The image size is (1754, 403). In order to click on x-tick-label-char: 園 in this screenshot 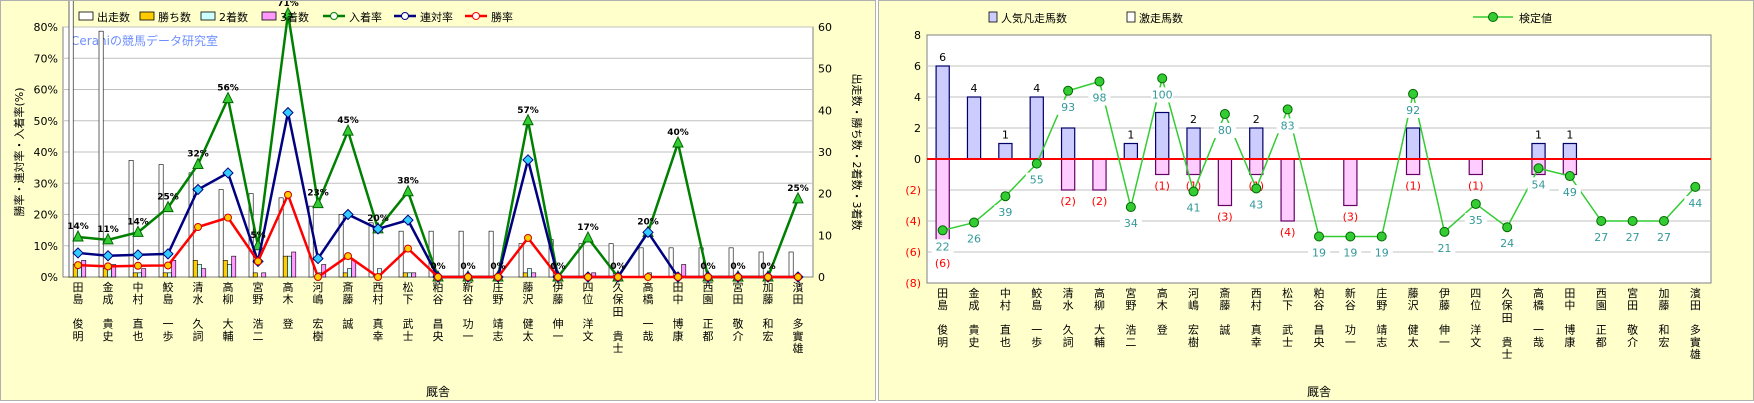, I will do `click(1601, 305)`.